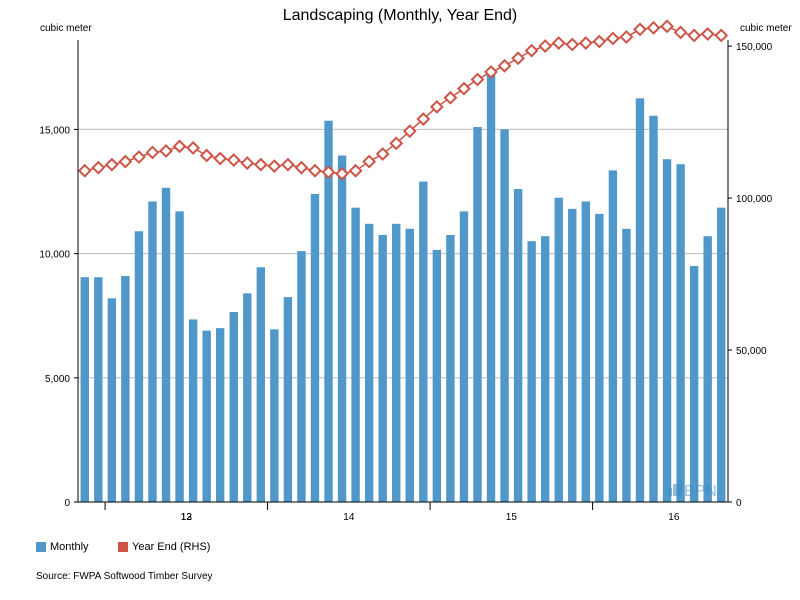 The width and height of the screenshot is (800, 600). Describe the element at coordinates (754, 199) in the screenshot. I see `y-right-tick-label: 100,000` at that location.